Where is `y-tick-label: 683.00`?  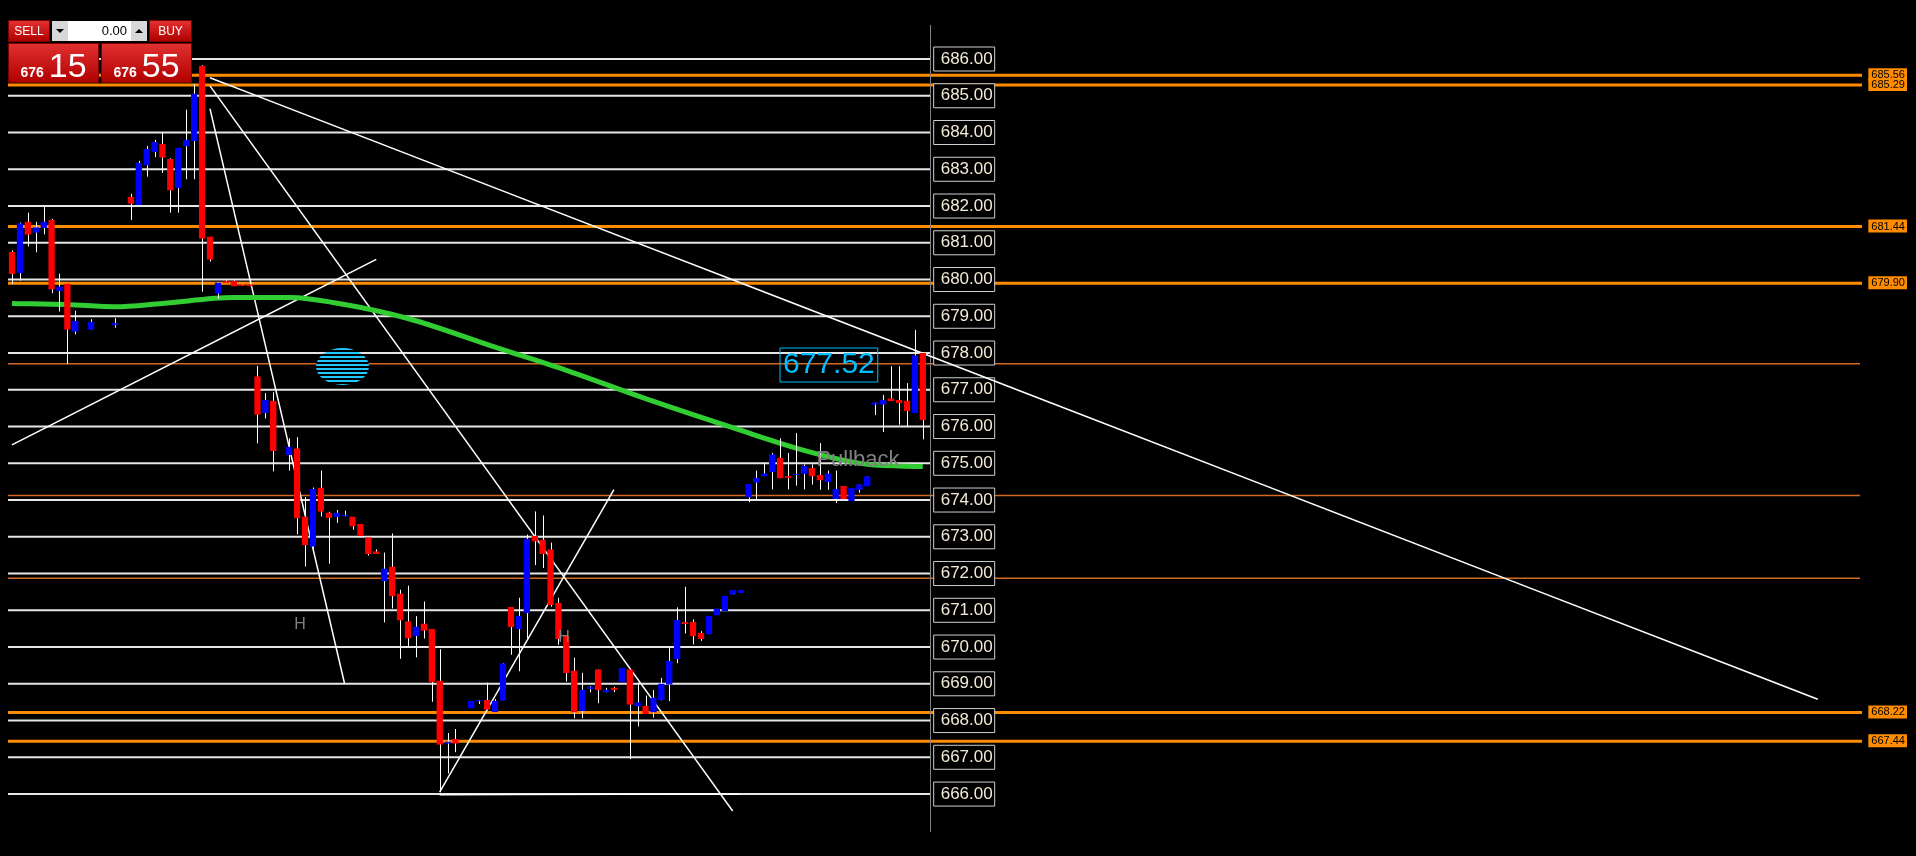 y-tick-label: 683.00 is located at coordinates (966, 168).